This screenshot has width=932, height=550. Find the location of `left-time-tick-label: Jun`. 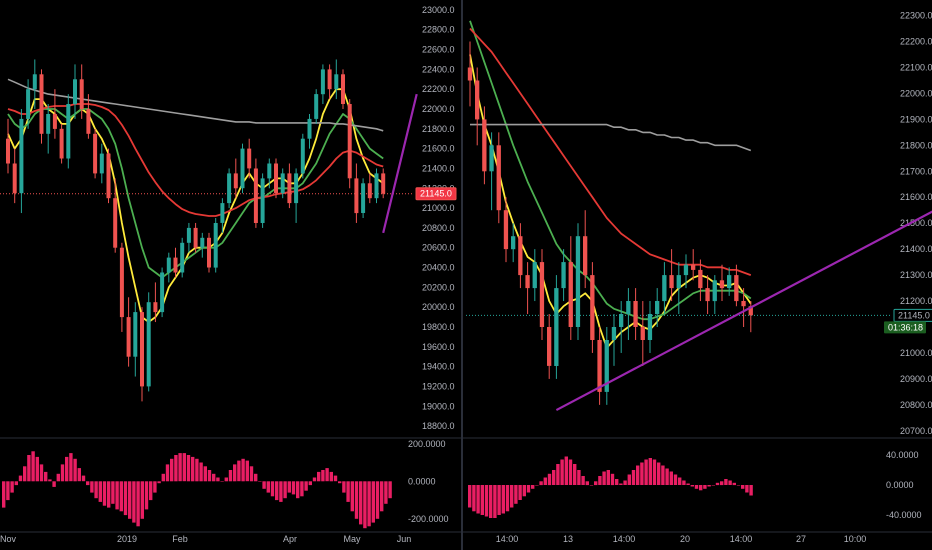

left-time-tick-label: Jun is located at coordinates (404, 539).